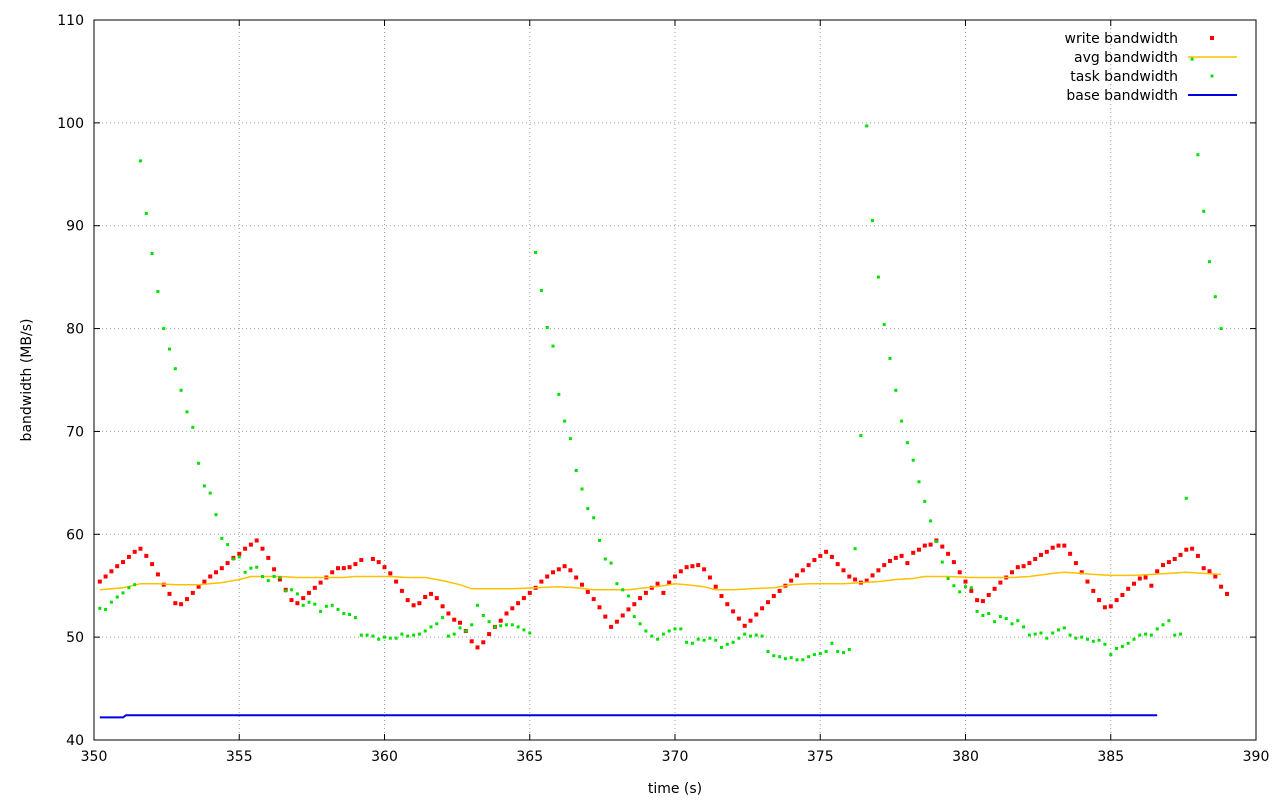  What do you see at coordinates (660, 581) in the screenshot?
I see `series-avg-bandwidth` at bounding box center [660, 581].